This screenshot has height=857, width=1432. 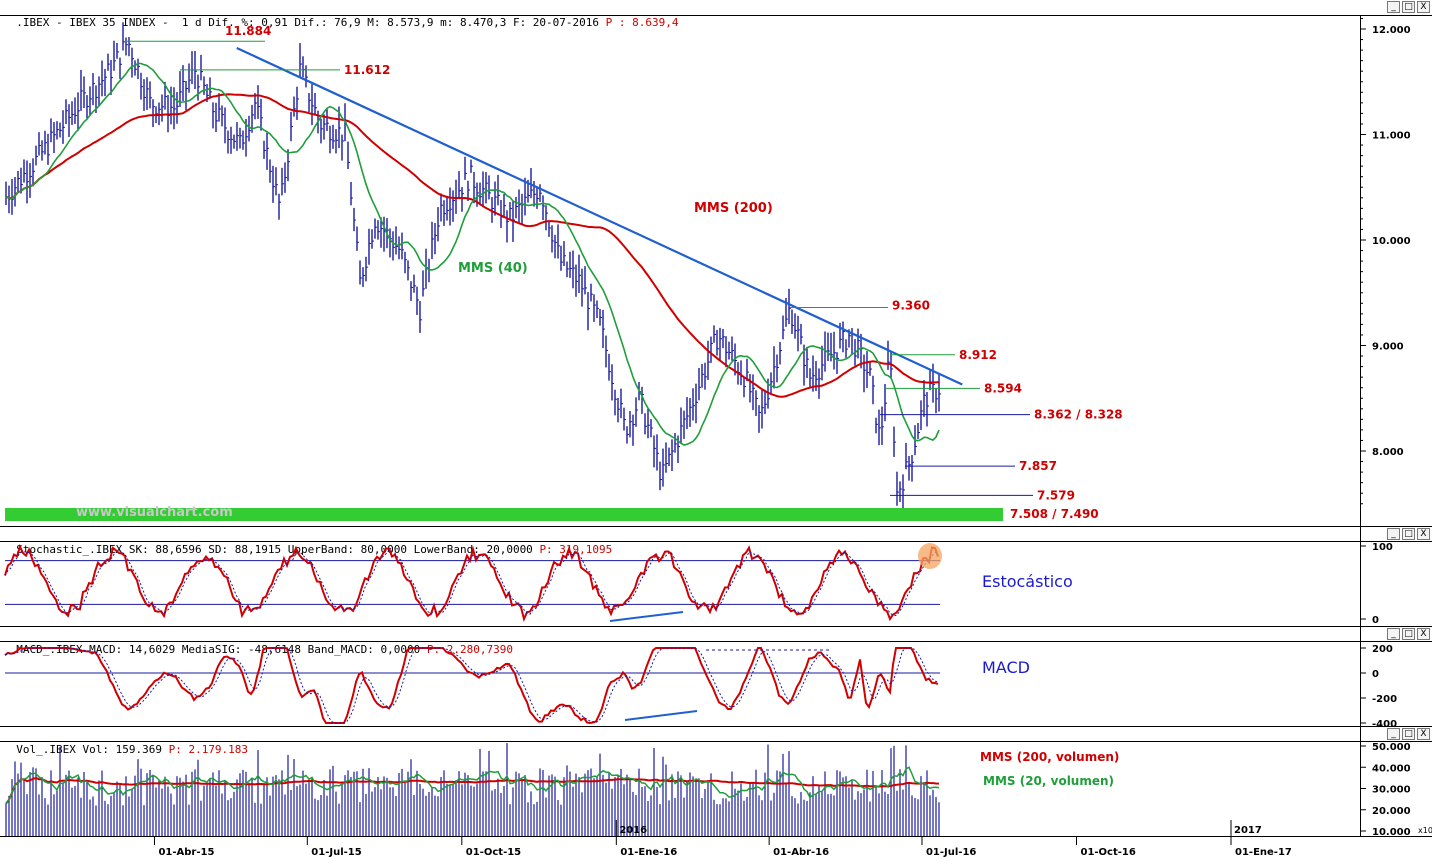 What do you see at coordinates (642, 22) in the screenshot?
I see `price-header-p: P : 8.639,4` at bounding box center [642, 22].